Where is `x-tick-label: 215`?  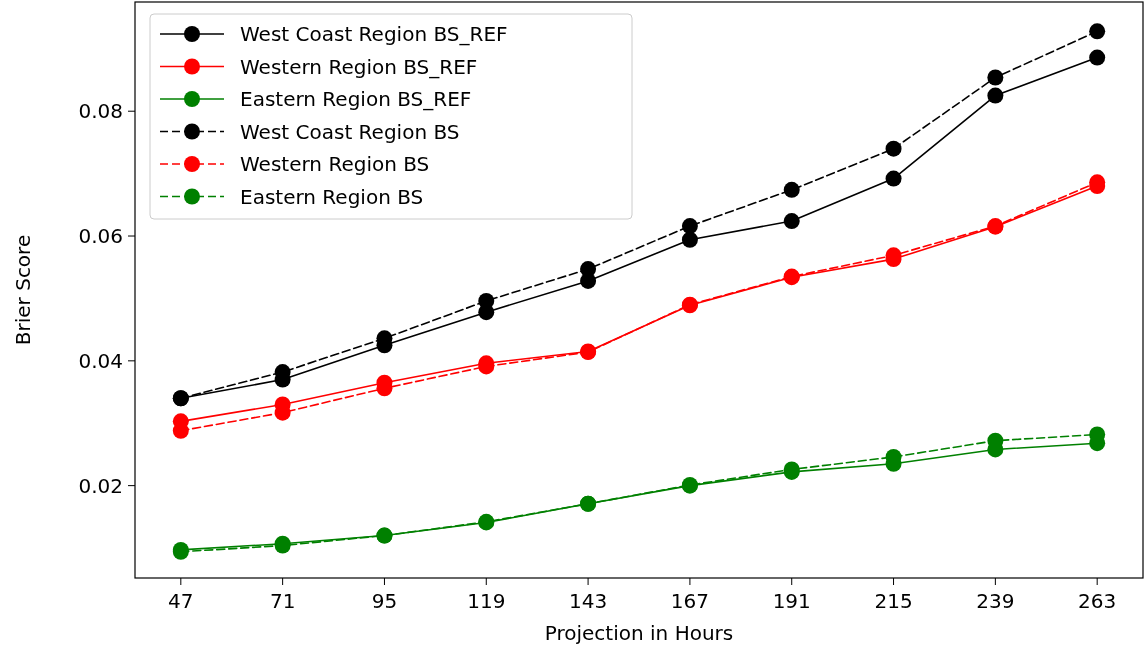
x-tick-label: 215 is located at coordinates (893, 601).